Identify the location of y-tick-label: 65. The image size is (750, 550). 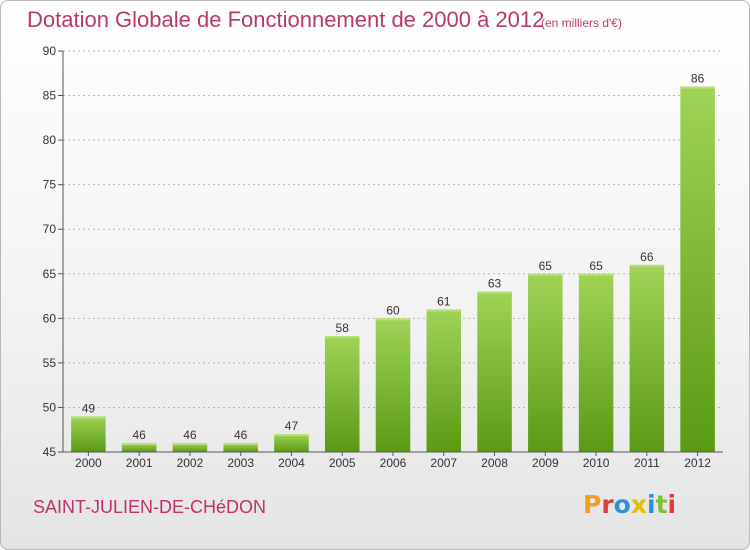
(50, 274).